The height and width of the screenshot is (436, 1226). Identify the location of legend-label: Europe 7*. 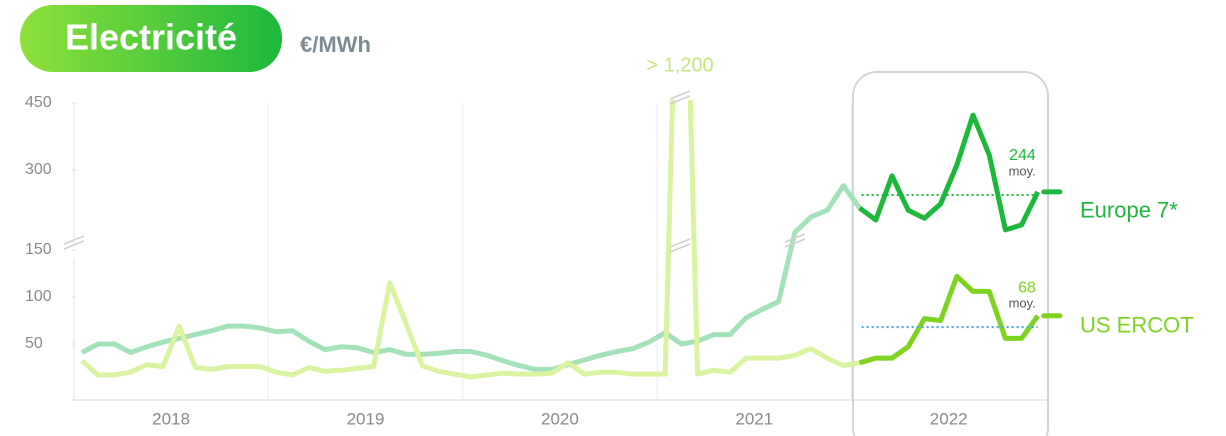
(1129, 210).